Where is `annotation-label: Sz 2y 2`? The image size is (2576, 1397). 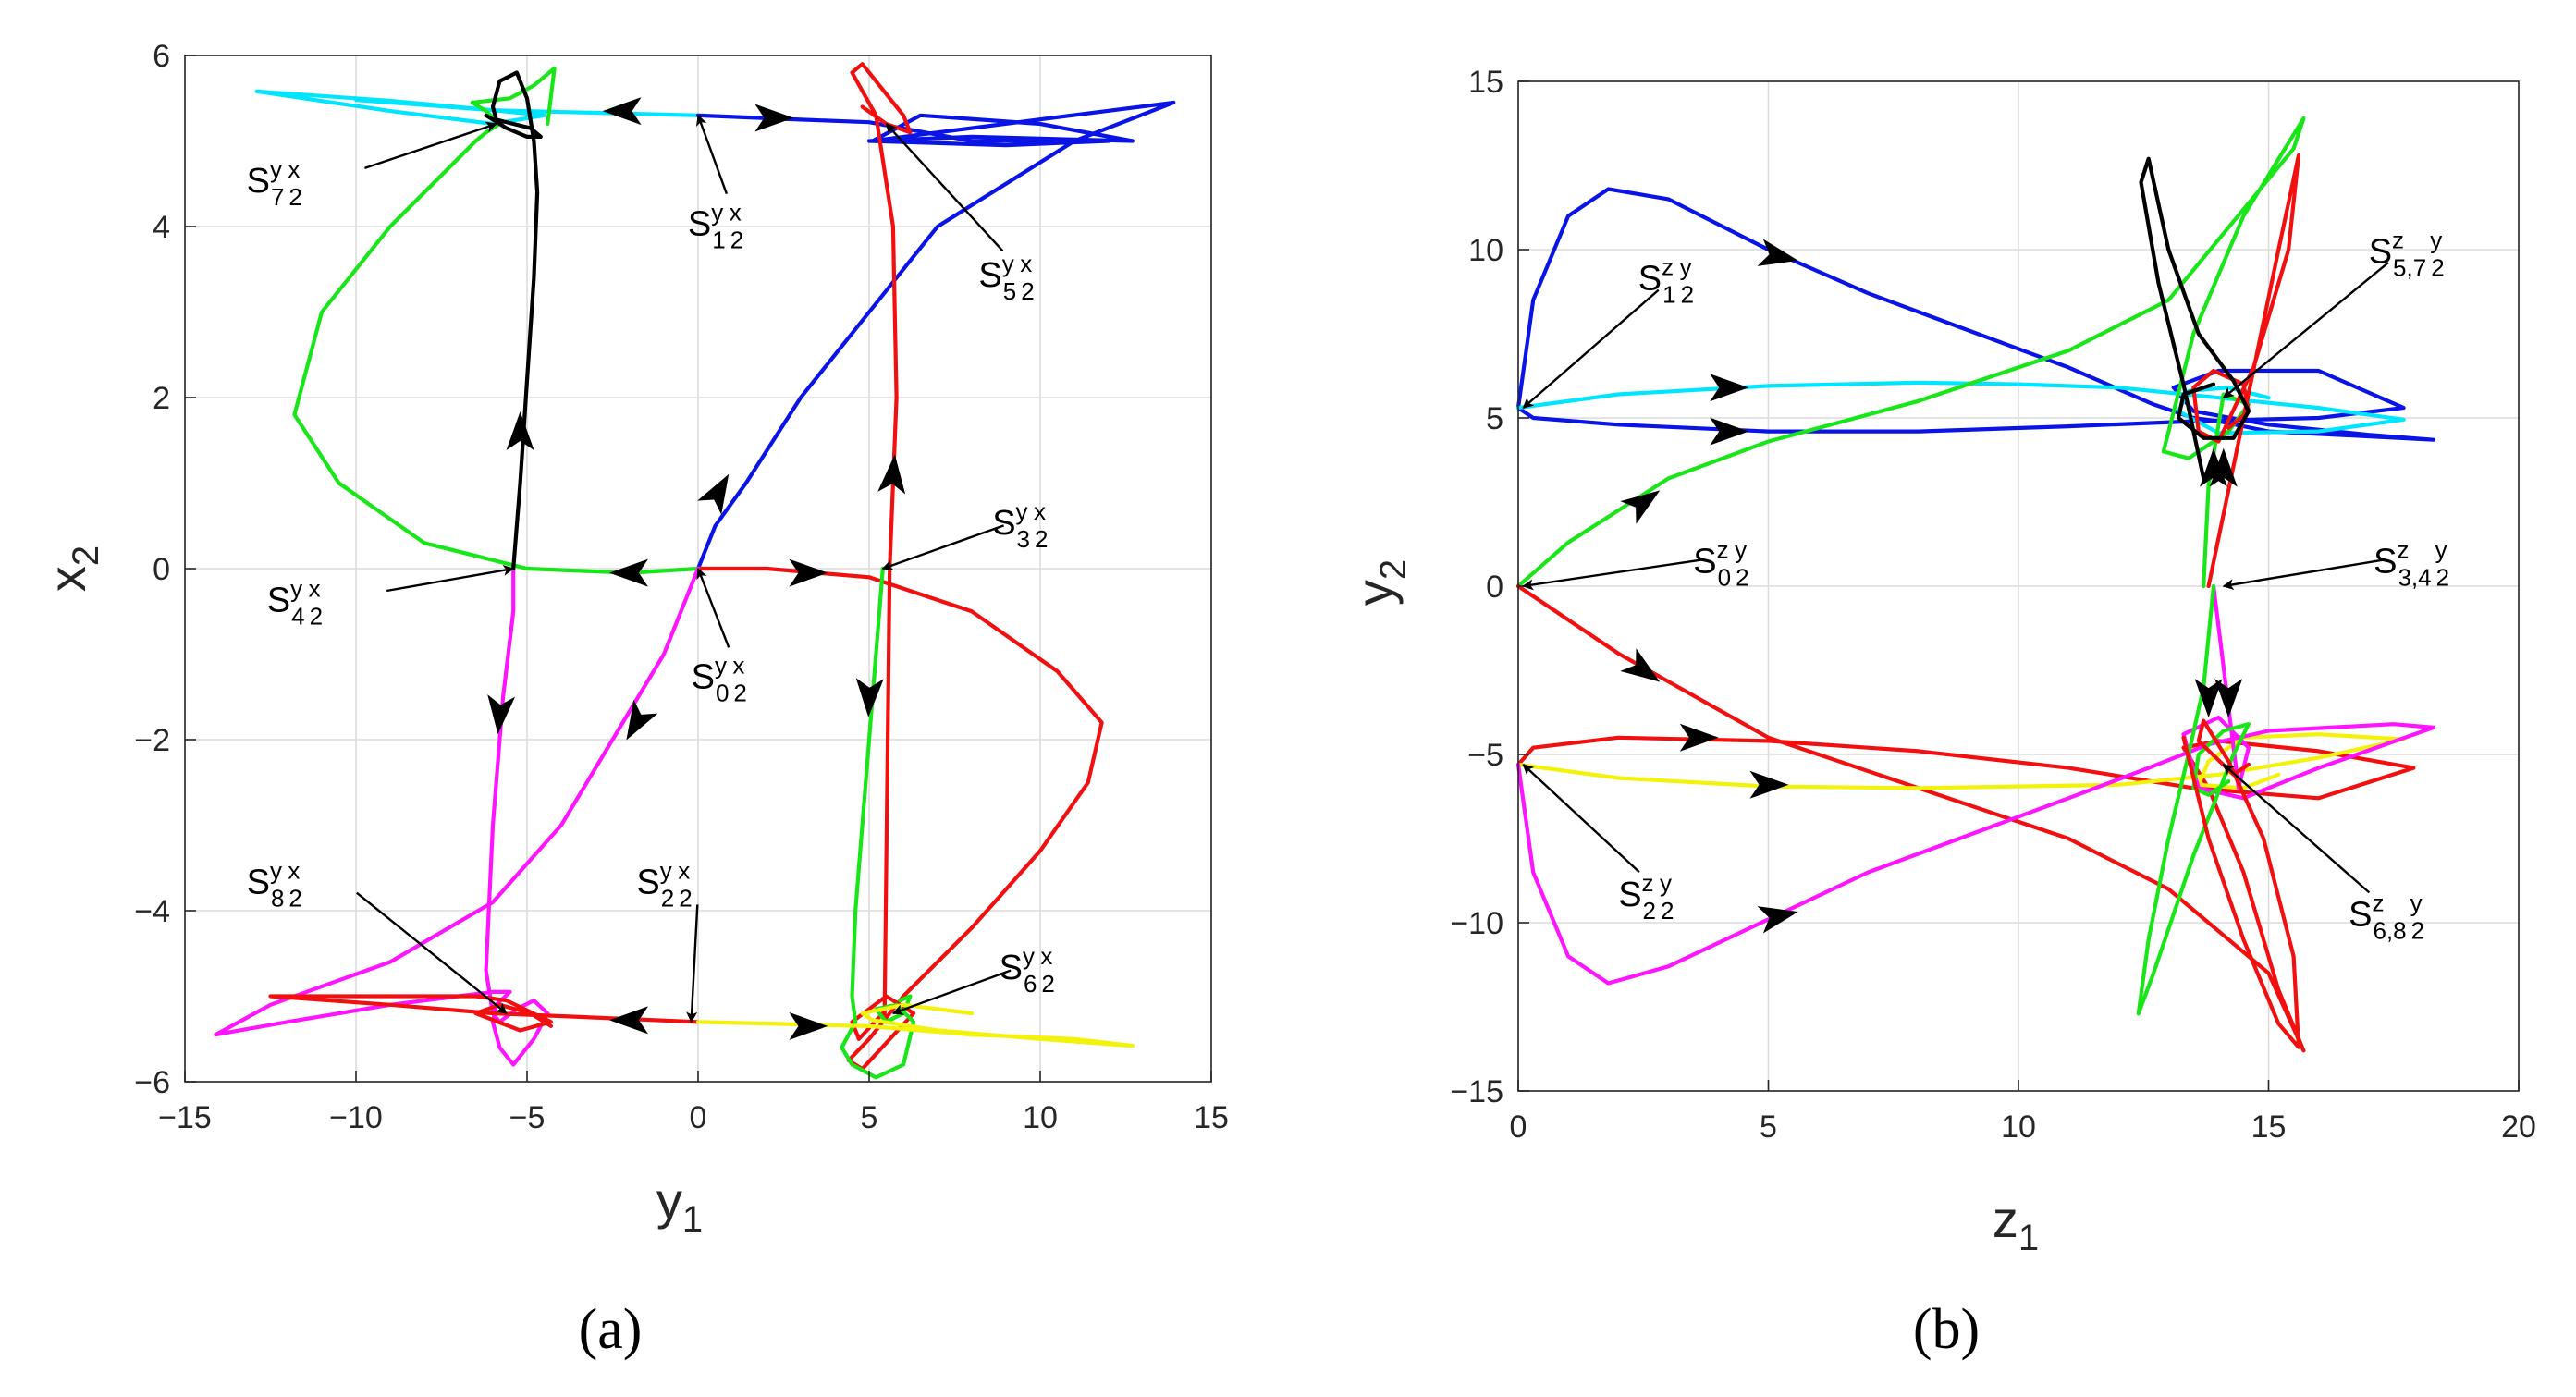 annotation-label: Sz 2y 2 is located at coordinates (1646, 897).